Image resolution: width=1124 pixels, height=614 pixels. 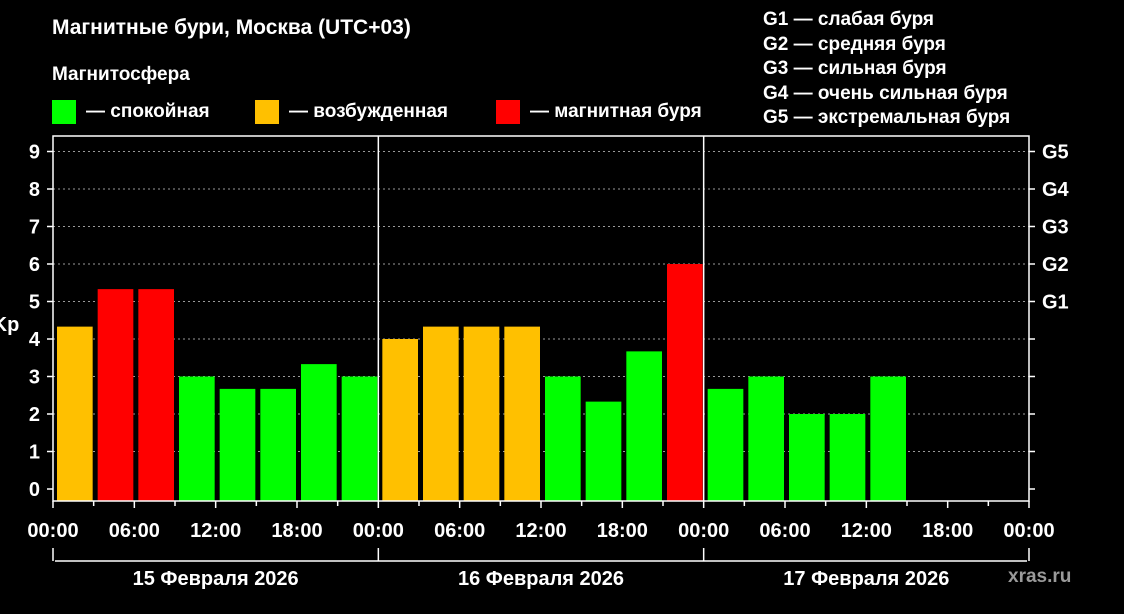 What do you see at coordinates (541, 579) in the screenshot?
I see `day-label: 16 Февраля 2026` at bounding box center [541, 579].